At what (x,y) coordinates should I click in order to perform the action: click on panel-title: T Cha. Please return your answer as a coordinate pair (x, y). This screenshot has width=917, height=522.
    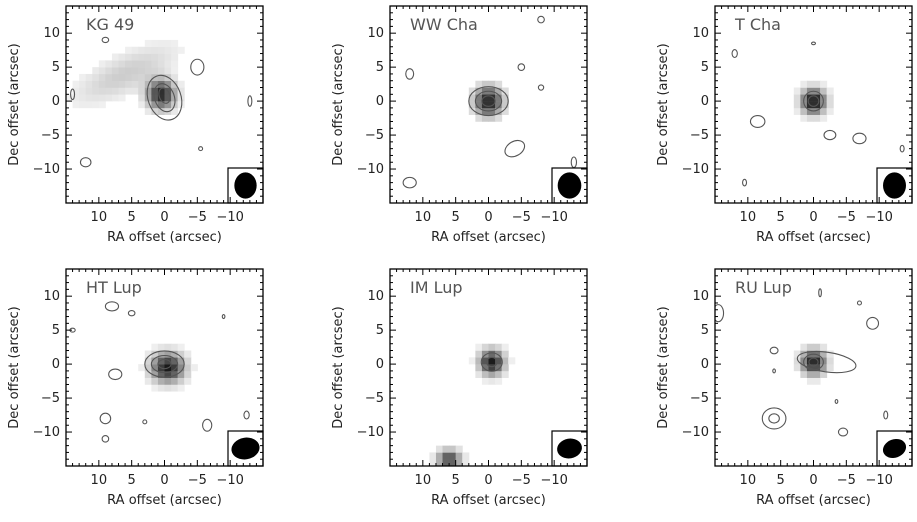
    Looking at the image, I should click on (757, 24).